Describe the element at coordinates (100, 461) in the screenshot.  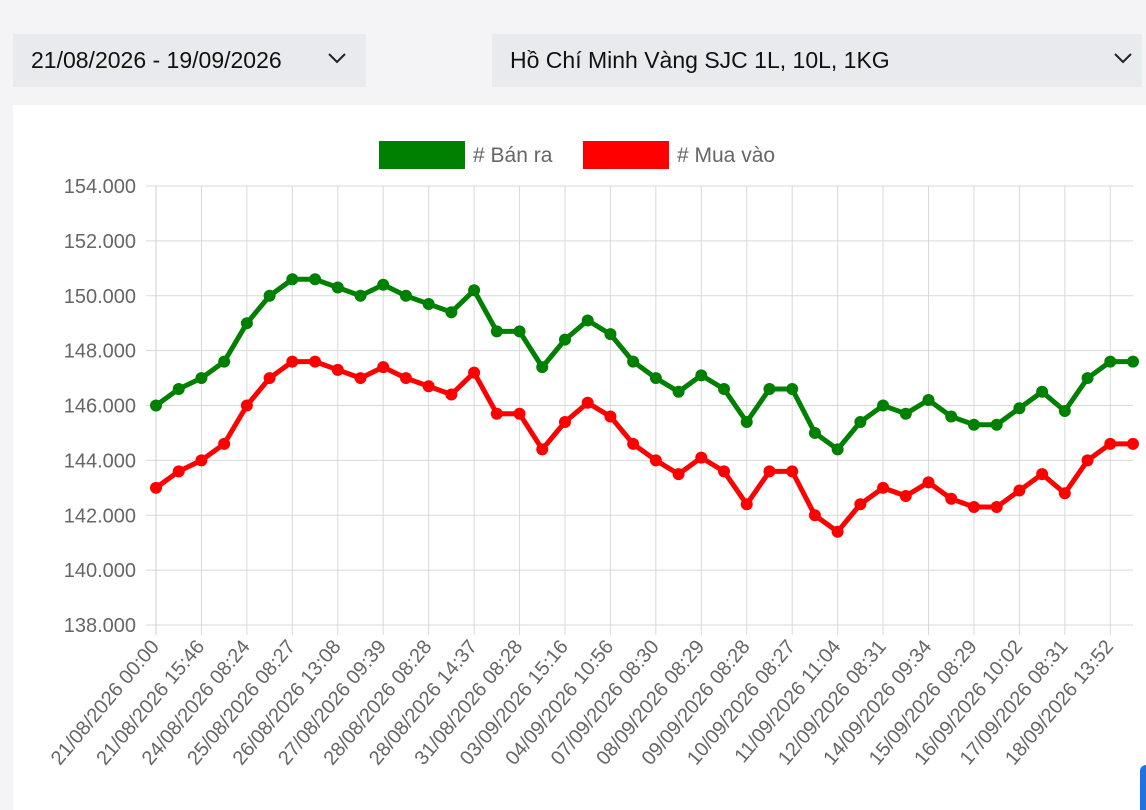
I see `y-tick-label: 144.000` at that location.